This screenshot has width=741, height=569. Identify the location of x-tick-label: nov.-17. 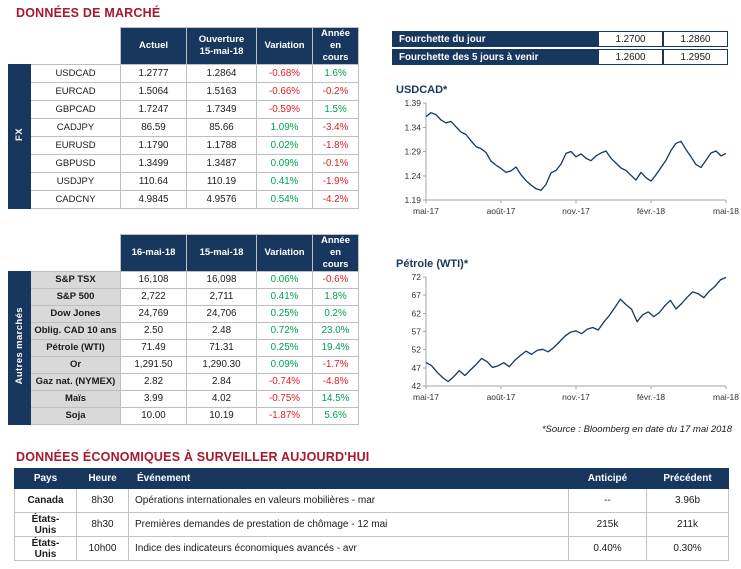
(576, 211).